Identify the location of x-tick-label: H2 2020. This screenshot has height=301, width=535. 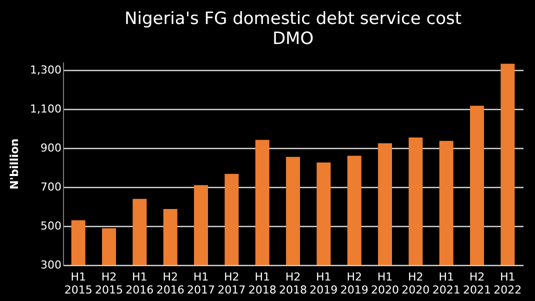
(416, 283).